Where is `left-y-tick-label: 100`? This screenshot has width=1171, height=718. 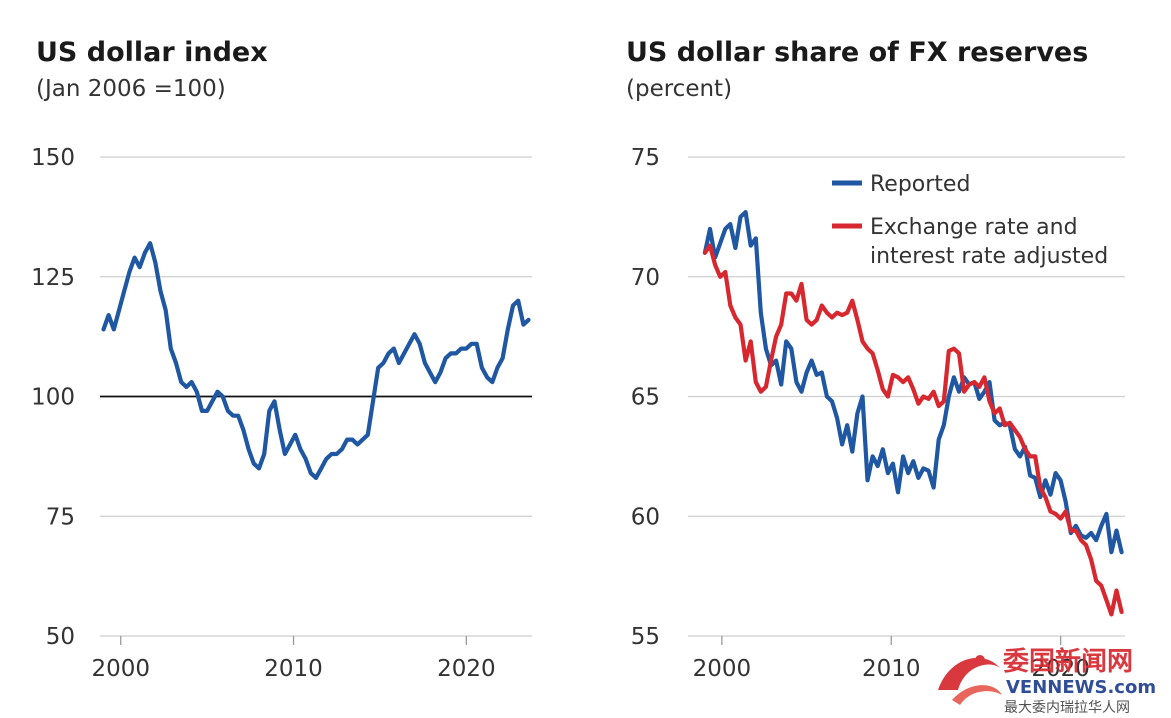 left-y-tick-label: 100 is located at coordinates (53, 398).